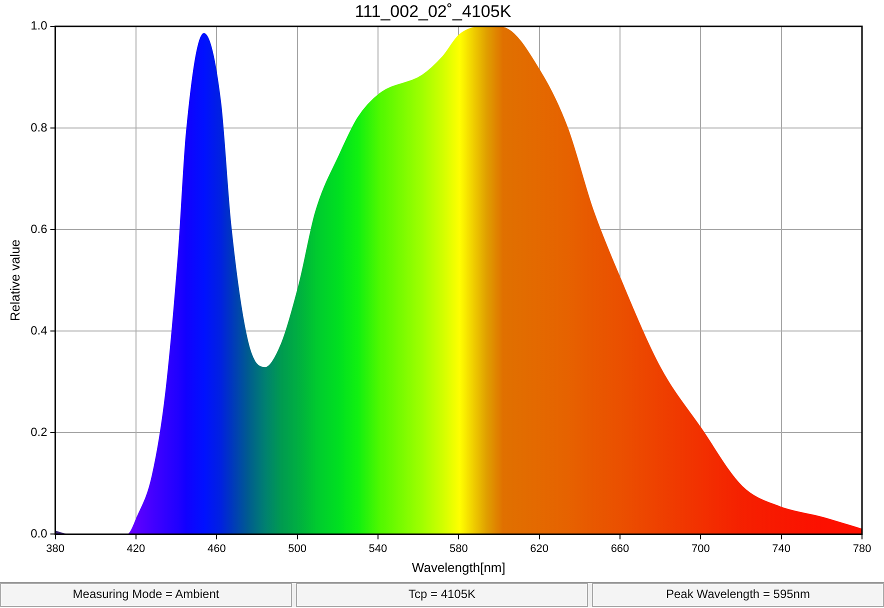  Describe the element at coordinates (39, 533) in the screenshot. I see `y-tick-label: 0.0` at that location.